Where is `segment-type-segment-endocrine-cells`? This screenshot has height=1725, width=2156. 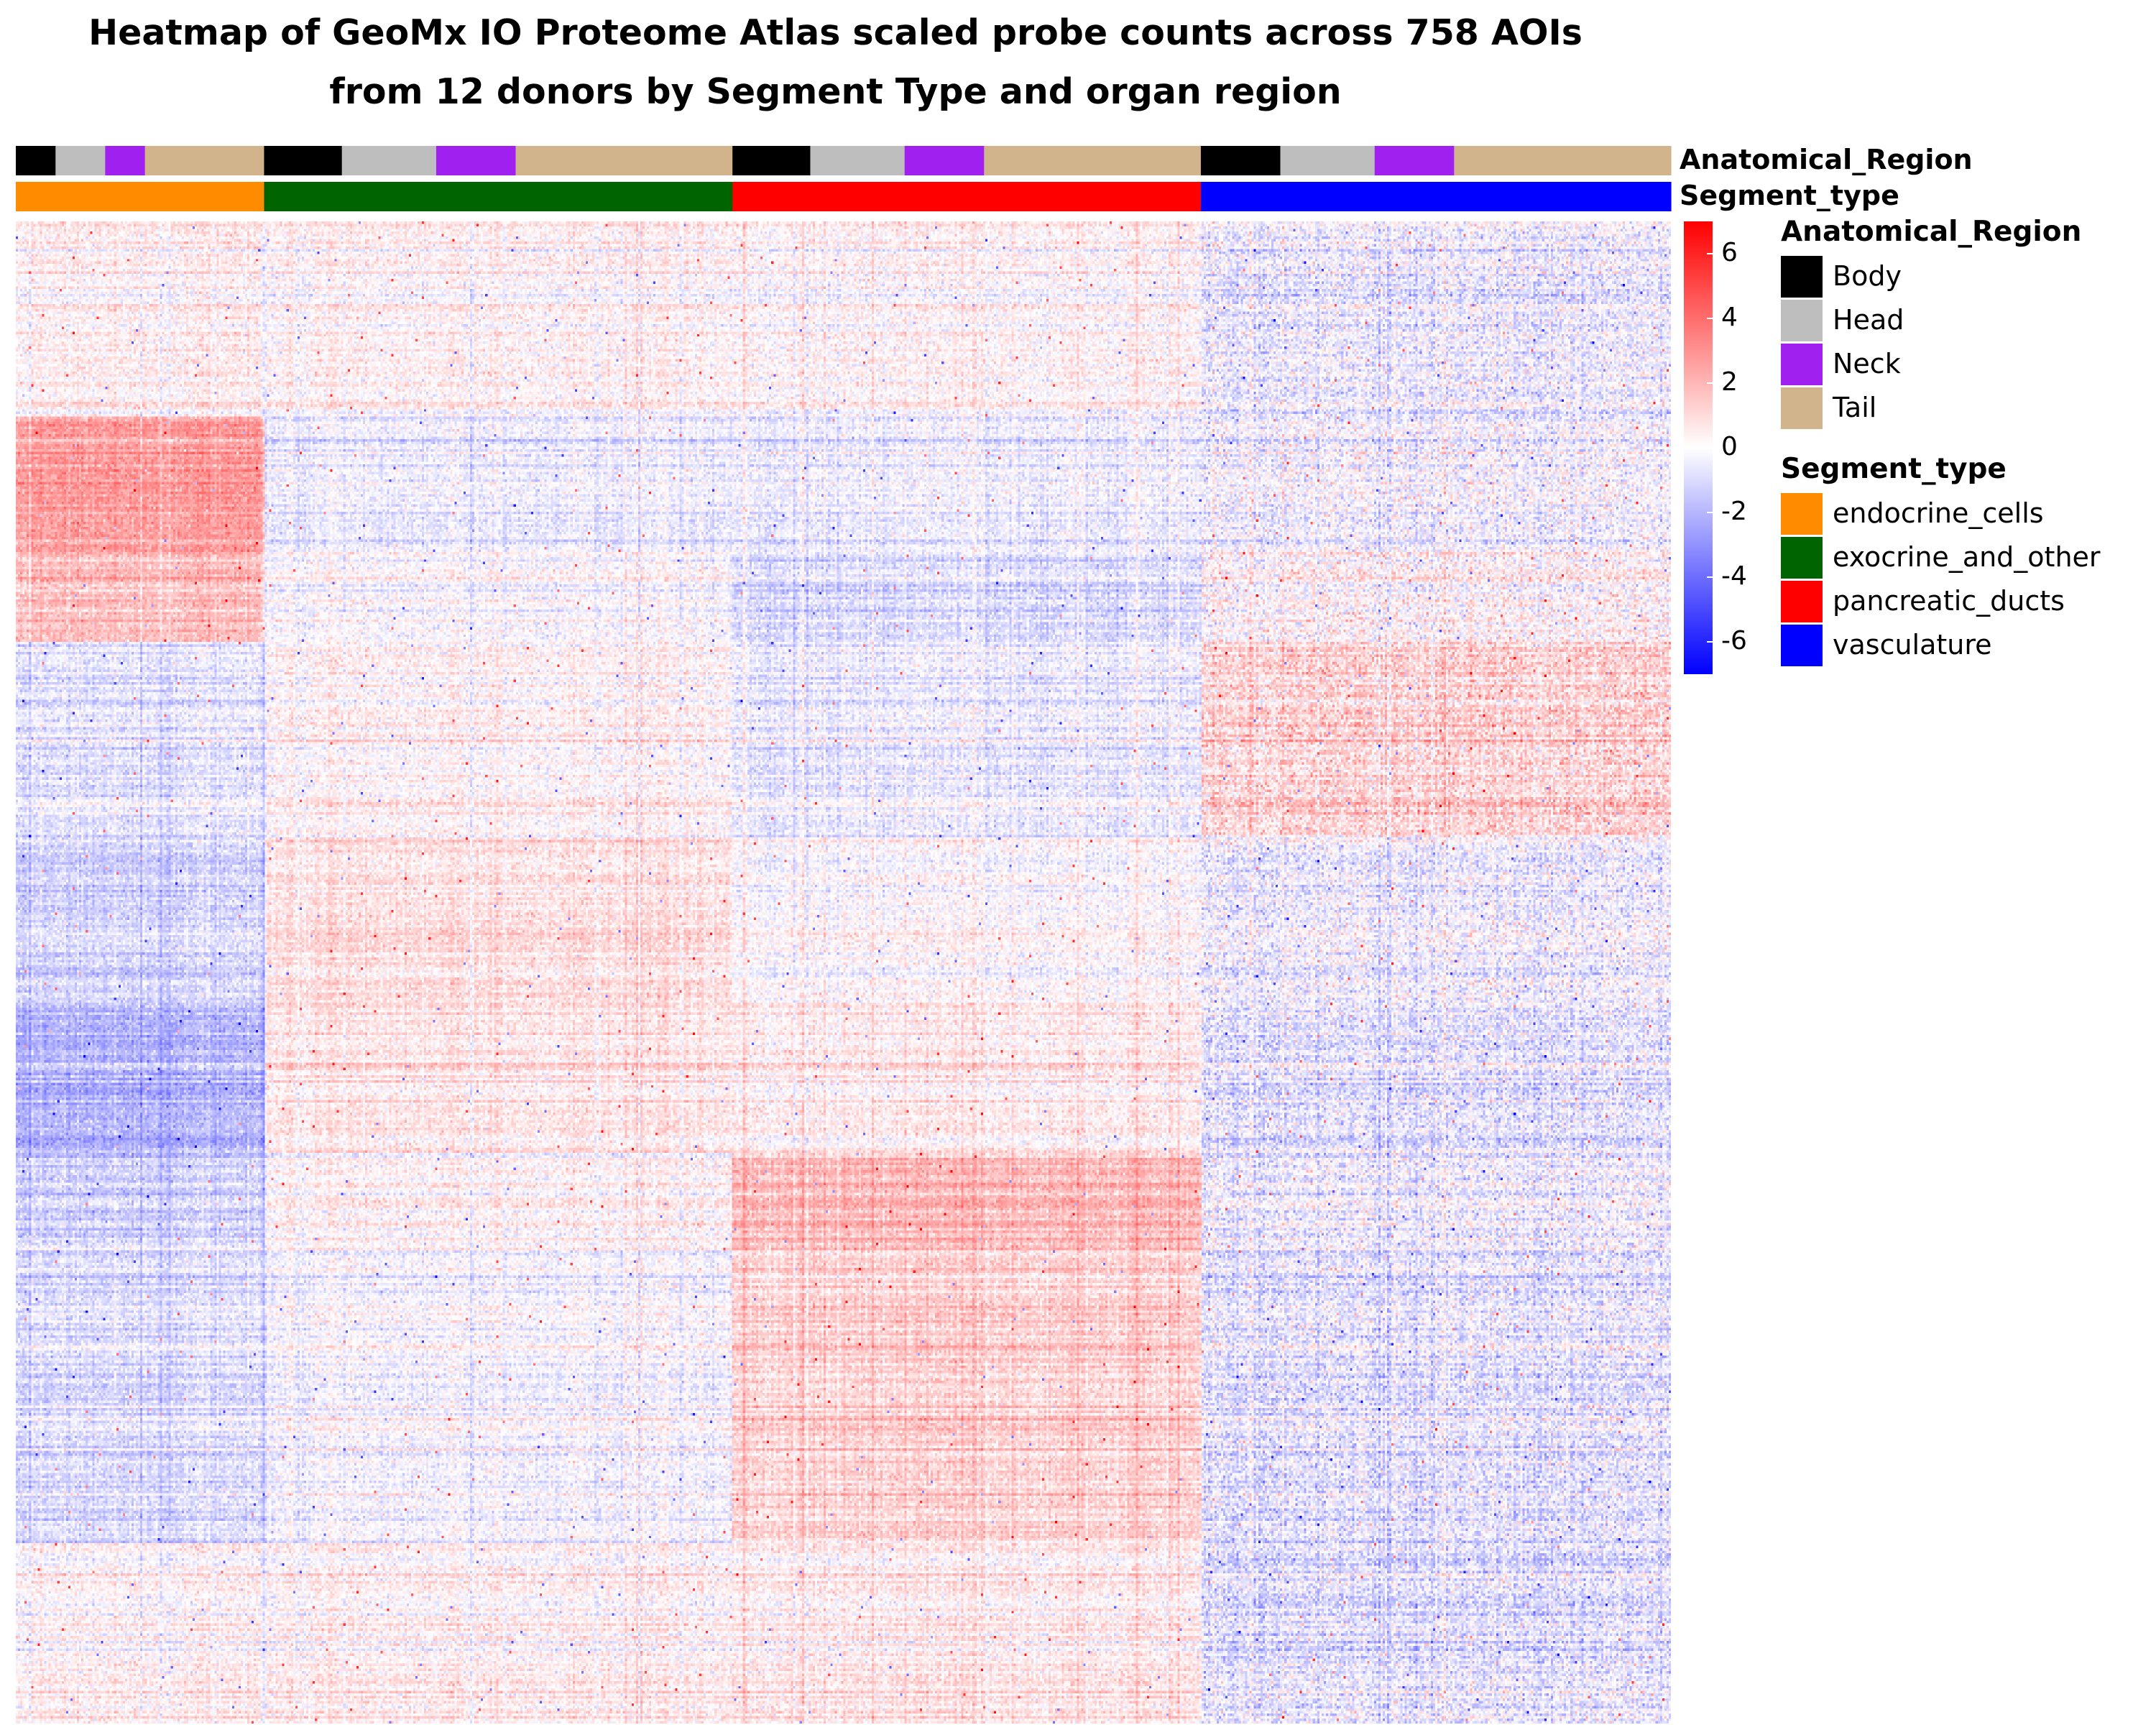
segment-type-segment-endocrine-cells is located at coordinates (140, 196).